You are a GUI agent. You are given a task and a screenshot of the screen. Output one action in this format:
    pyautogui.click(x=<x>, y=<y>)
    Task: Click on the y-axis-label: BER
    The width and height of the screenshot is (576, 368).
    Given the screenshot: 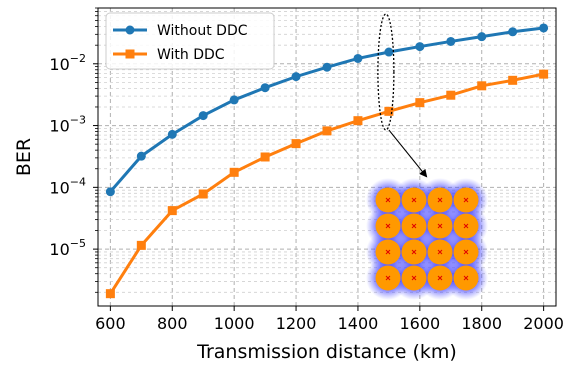 What is the action you would take?
    pyautogui.click(x=24, y=157)
    